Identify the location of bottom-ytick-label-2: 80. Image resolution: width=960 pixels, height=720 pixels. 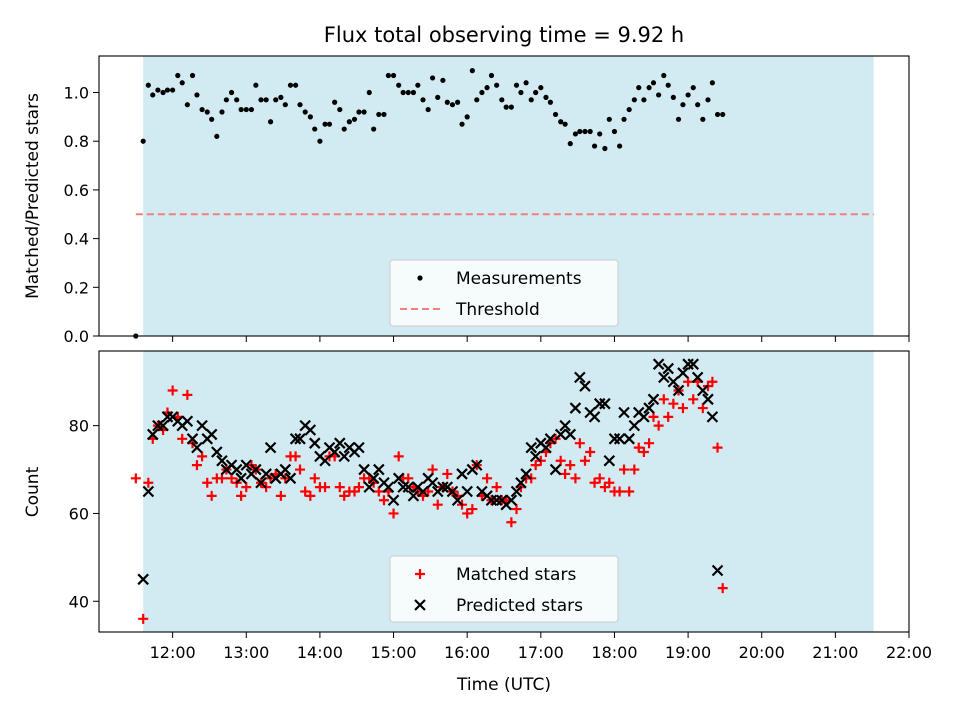
(79, 426).